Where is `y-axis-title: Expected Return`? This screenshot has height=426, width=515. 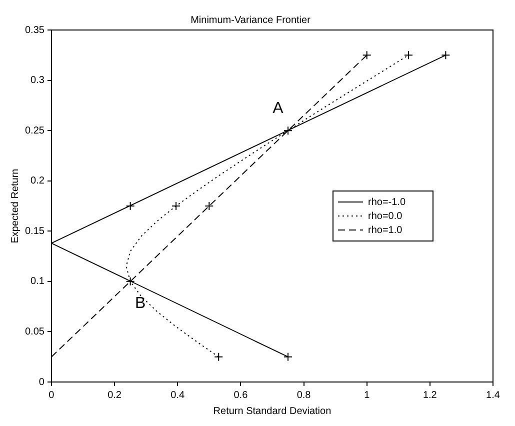
y-axis-title: Expected Return is located at coordinates (15, 206).